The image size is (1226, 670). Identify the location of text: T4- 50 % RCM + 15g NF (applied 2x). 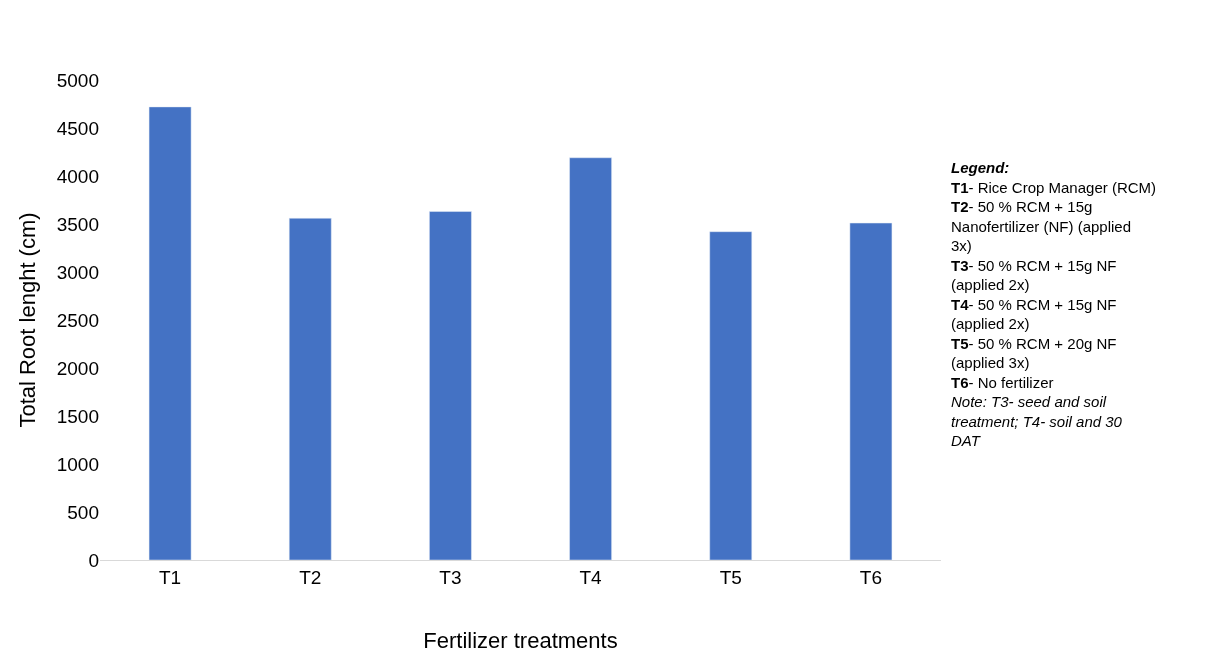
(1034, 313).